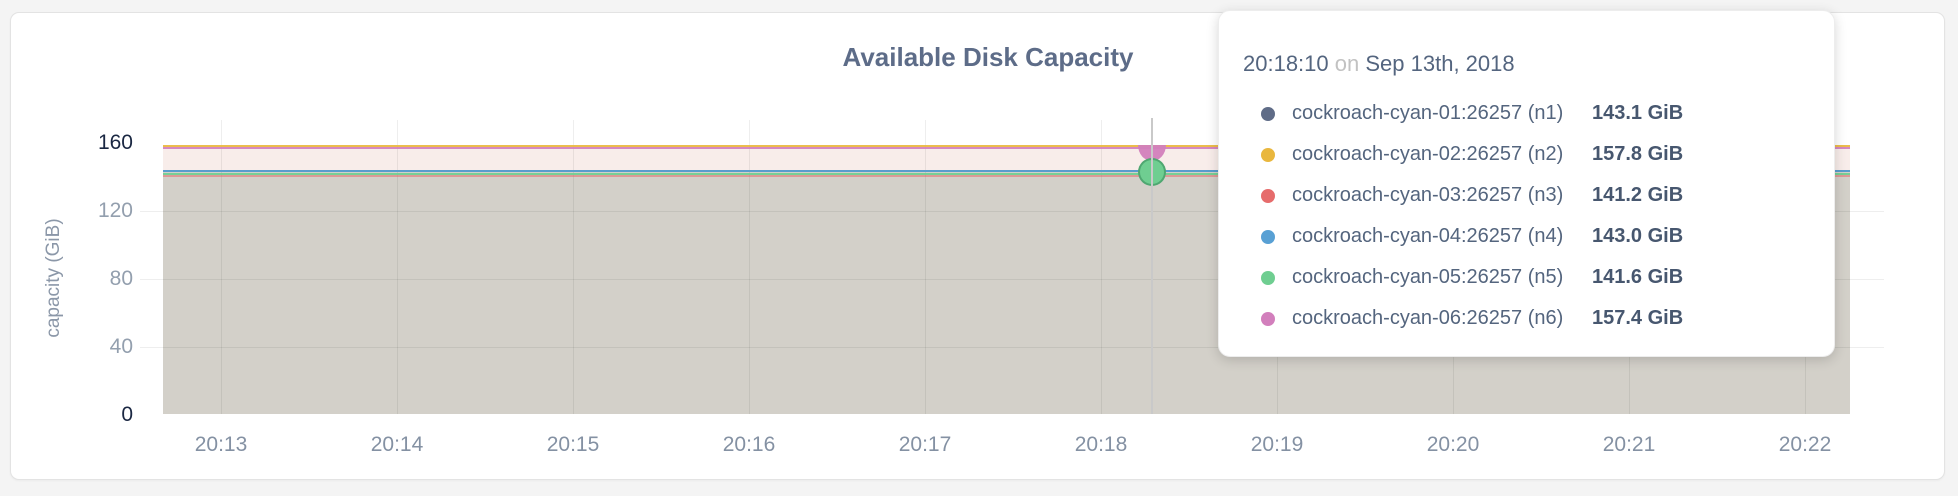 This screenshot has width=1958, height=496. I want to click on y-tick-label: 0, so click(127, 414).